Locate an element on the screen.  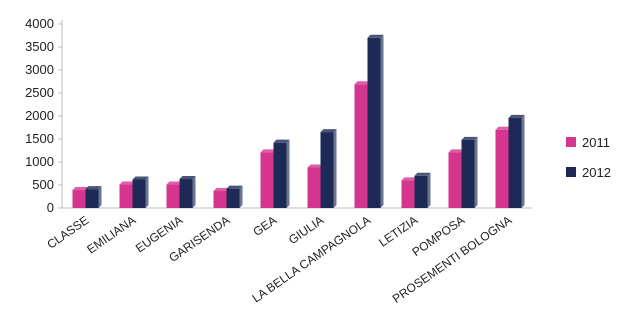
x-tick-label: GEA is located at coordinates (264, 226).